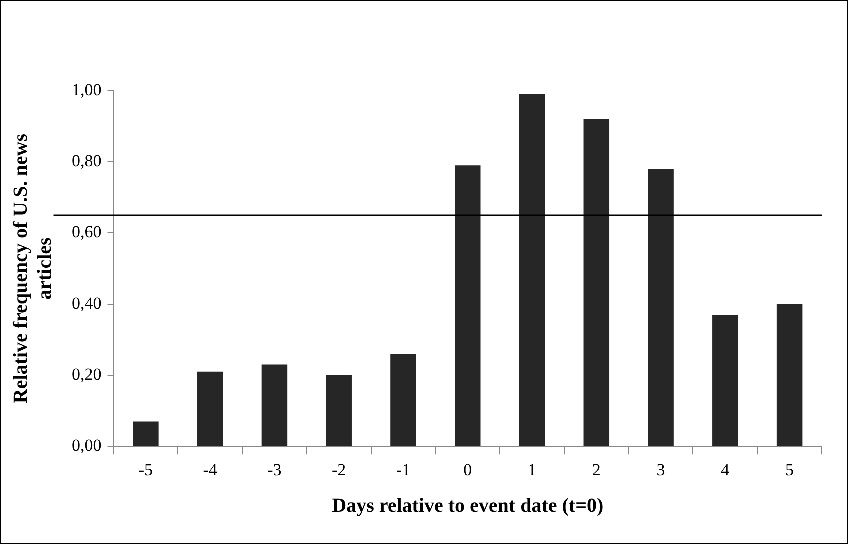 This screenshot has width=848, height=544. I want to click on y-tick-label: 0,40, so click(87, 303).